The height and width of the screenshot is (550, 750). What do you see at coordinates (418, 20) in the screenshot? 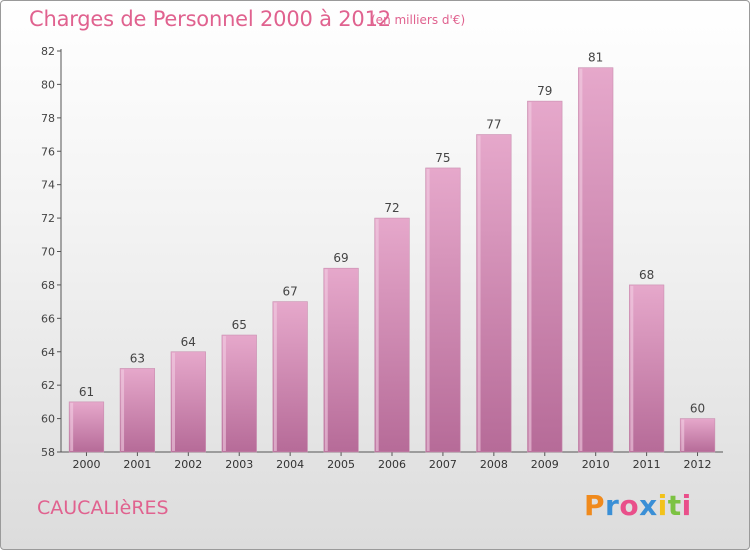
I see `chart-subtitle: (en milliers d'€)` at bounding box center [418, 20].